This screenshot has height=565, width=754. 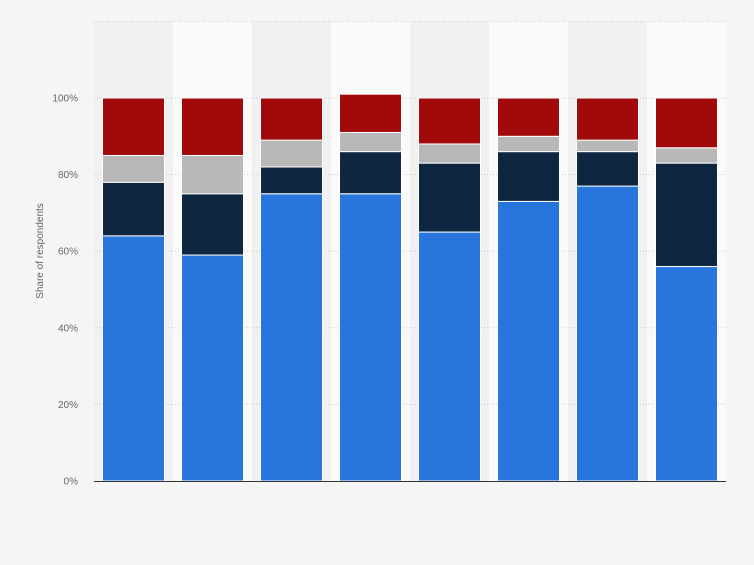 What do you see at coordinates (68, 328) in the screenshot?
I see `y-tick-label: 40%` at bounding box center [68, 328].